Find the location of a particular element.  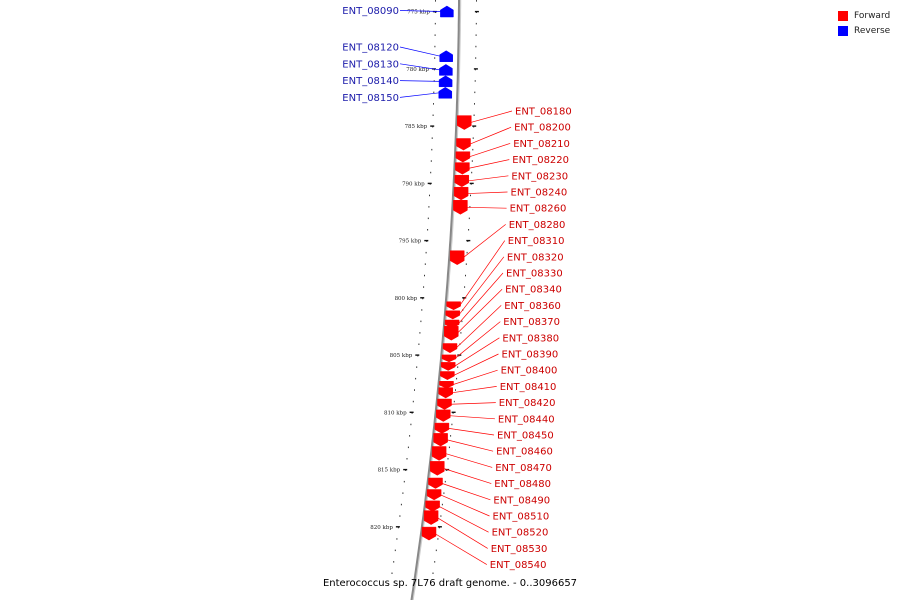

forward-gene-label: ENT_08360 is located at coordinates (532, 306).